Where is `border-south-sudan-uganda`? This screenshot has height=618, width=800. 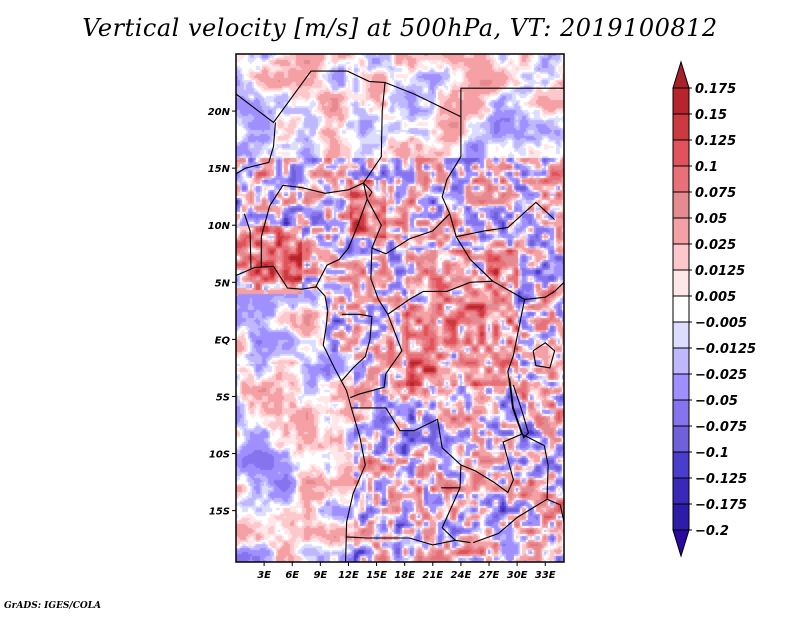 border-south-sudan-uganda is located at coordinates (544, 290).